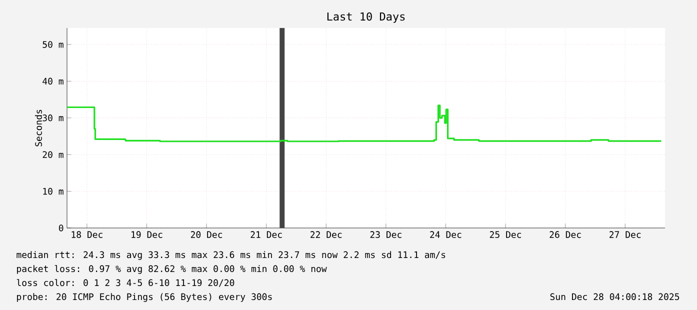 The height and width of the screenshot is (310, 697). I want to click on x-tick-label: 18 Dec, so click(87, 234).